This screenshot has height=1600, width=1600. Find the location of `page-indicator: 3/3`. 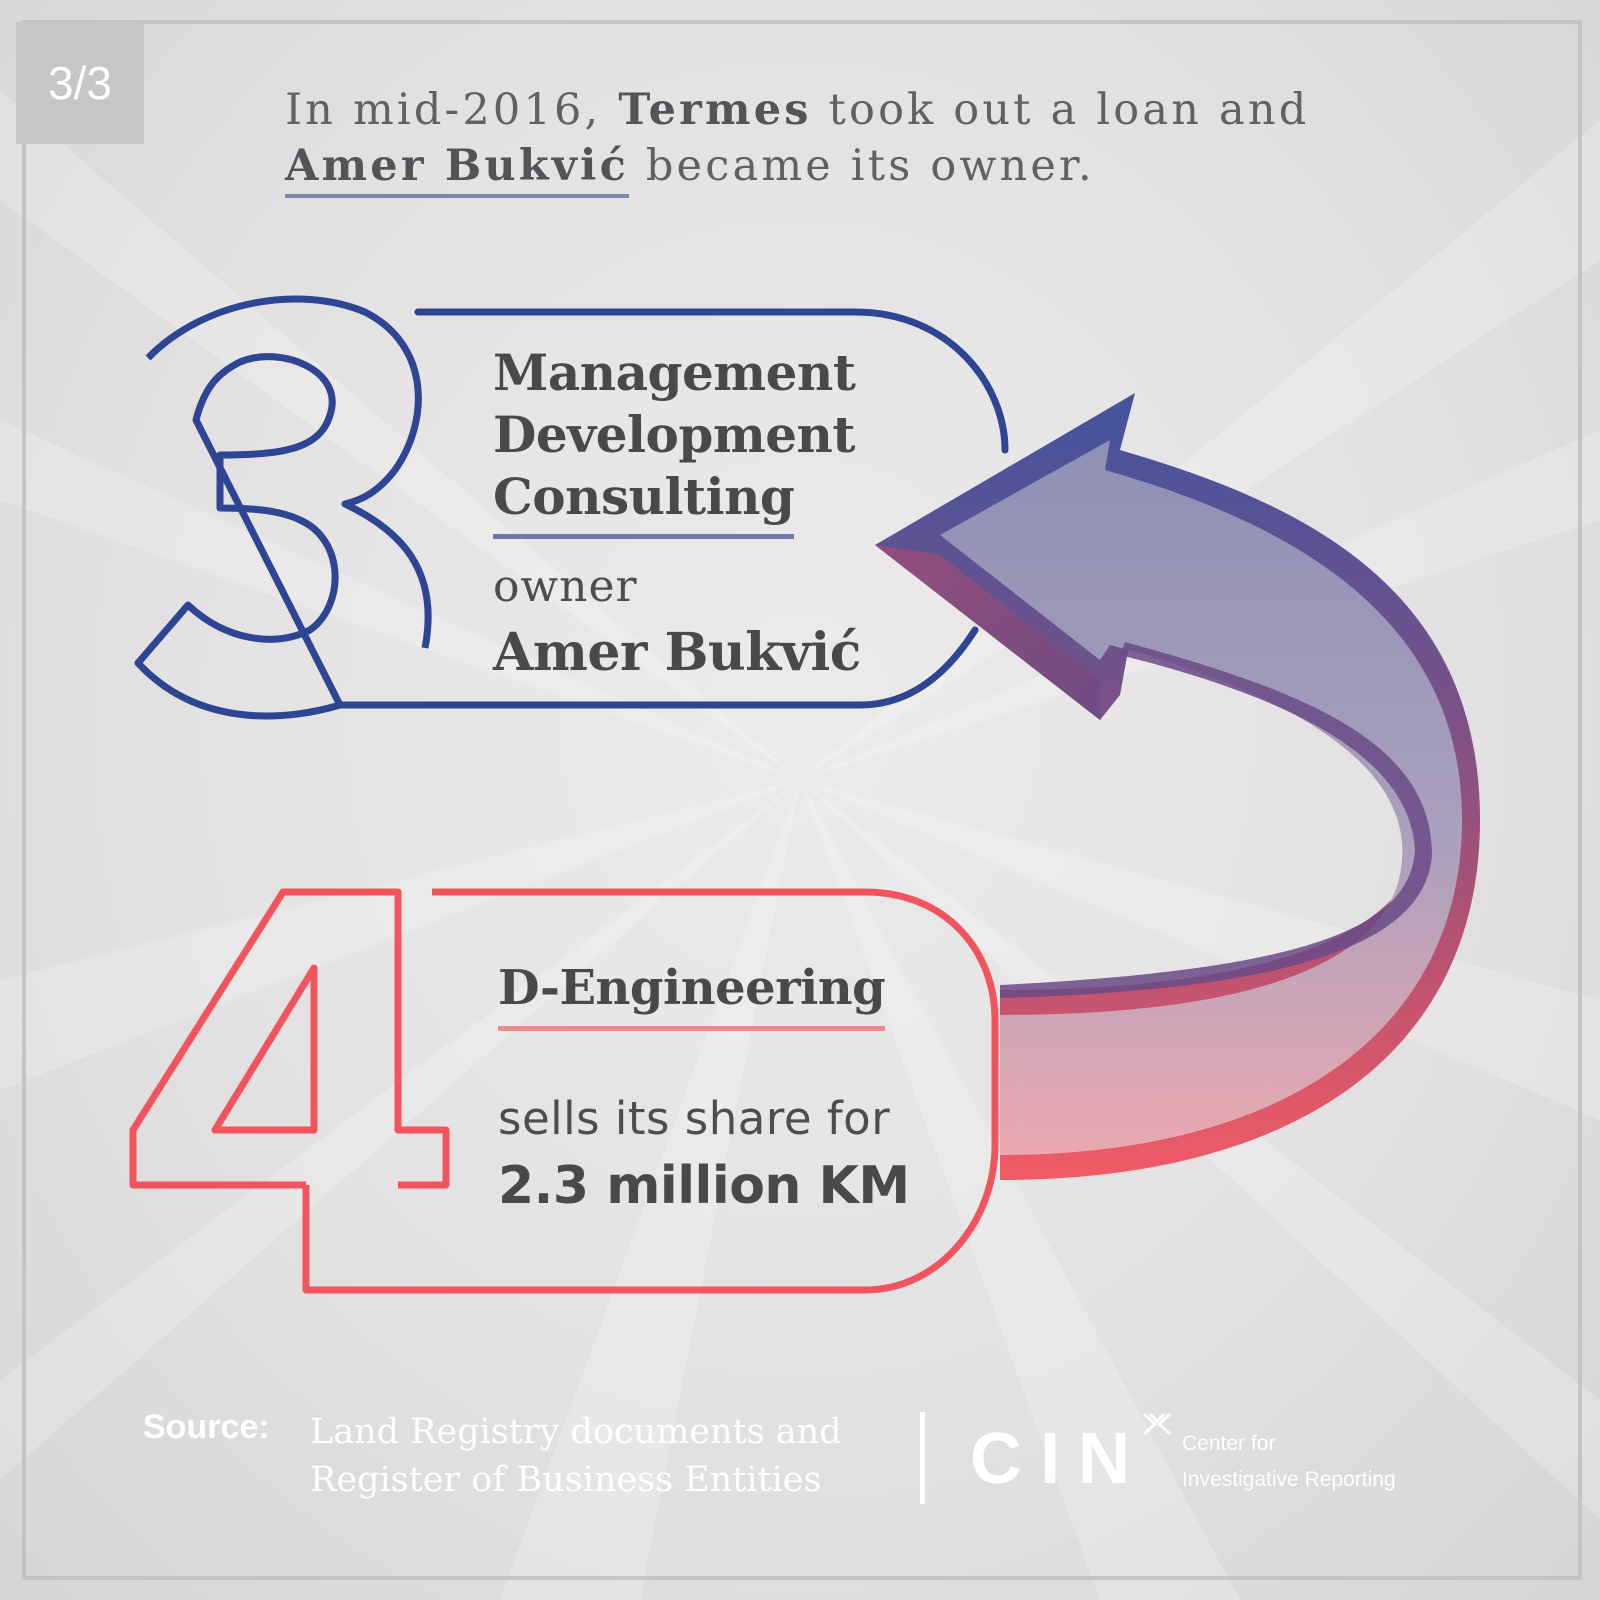

page-indicator: 3/3 is located at coordinates (80, 83).